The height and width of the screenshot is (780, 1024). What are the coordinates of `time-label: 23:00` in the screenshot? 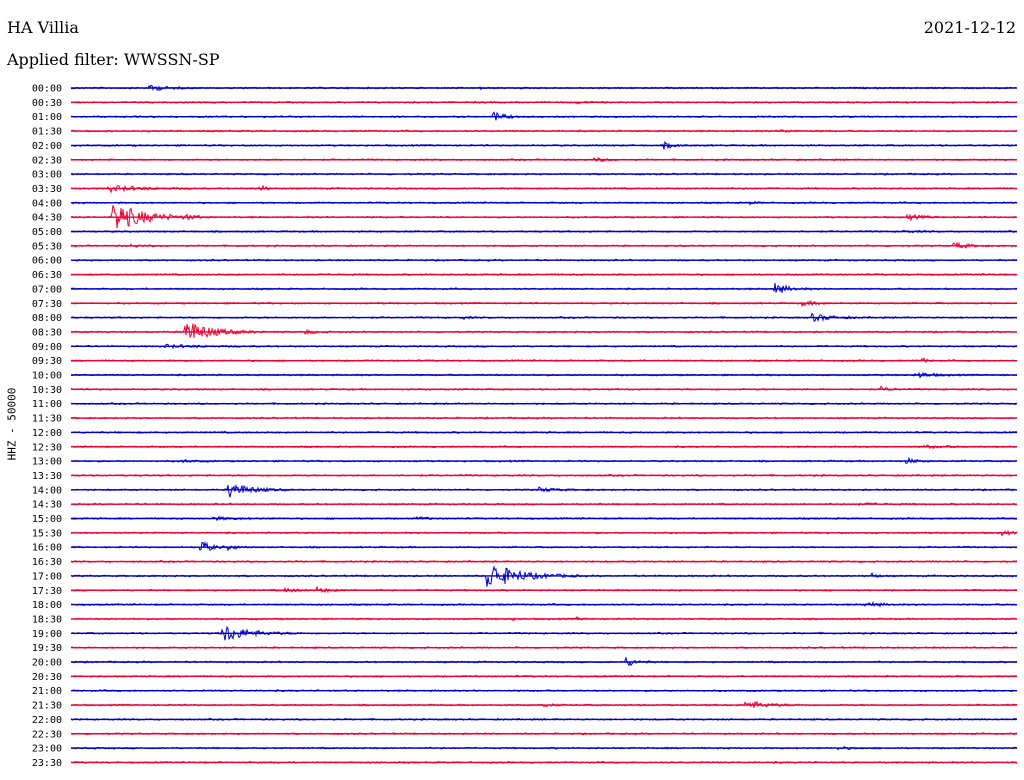 It's located at (47, 749).